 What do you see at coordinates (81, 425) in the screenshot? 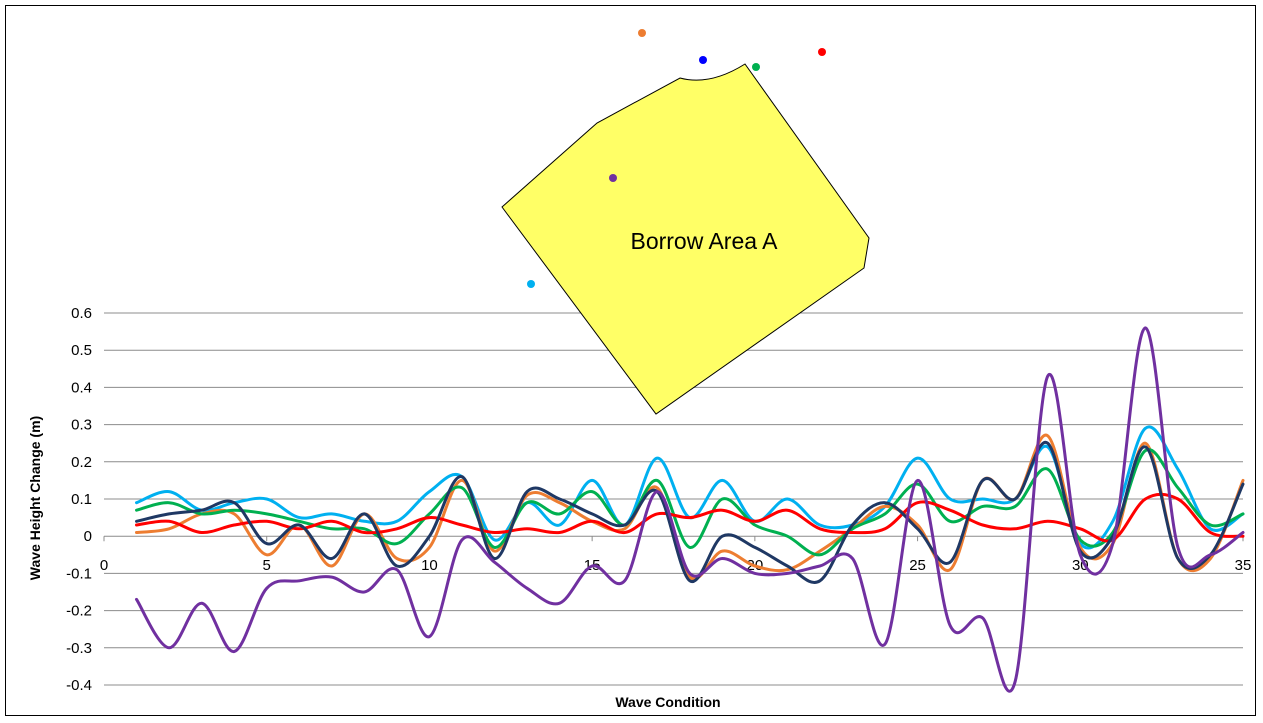
I see `y-tick-label: 0.3` at bounding box center [81, 425].